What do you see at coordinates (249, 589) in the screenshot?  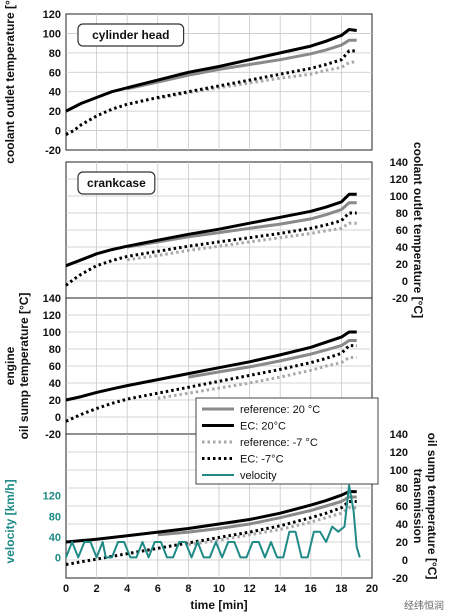 I see `x-tick-label: 12` at bounding box center [249, 589].